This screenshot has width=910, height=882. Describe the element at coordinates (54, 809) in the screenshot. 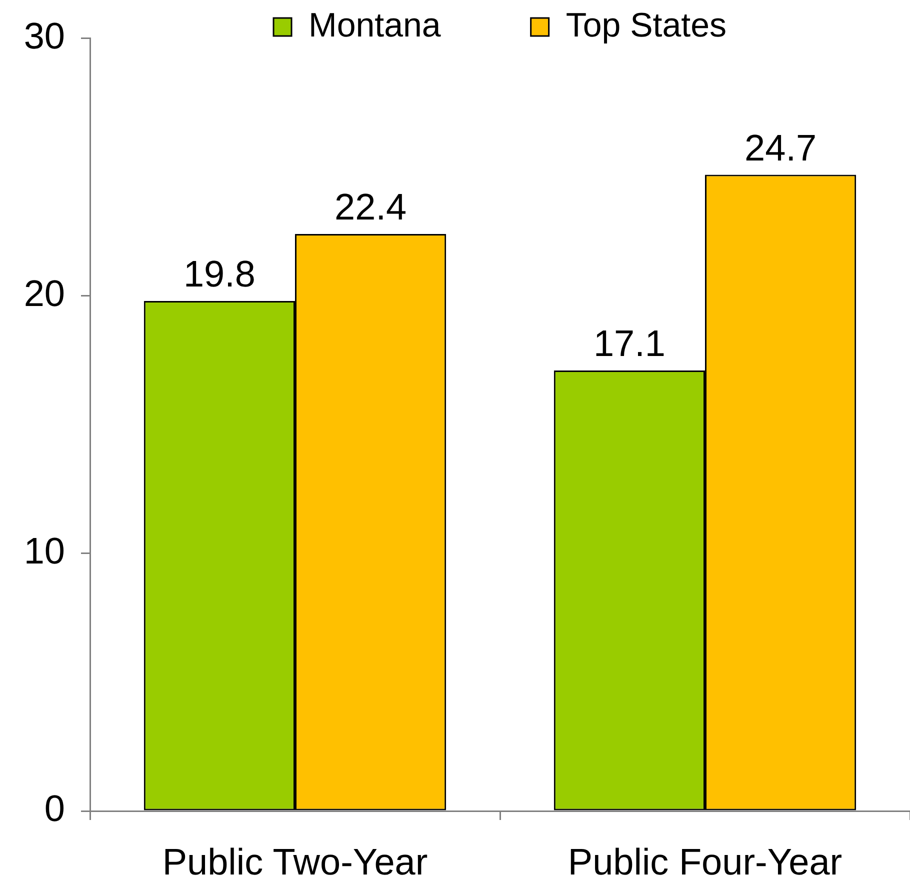

I see `y-tick-label: 0` at that location.